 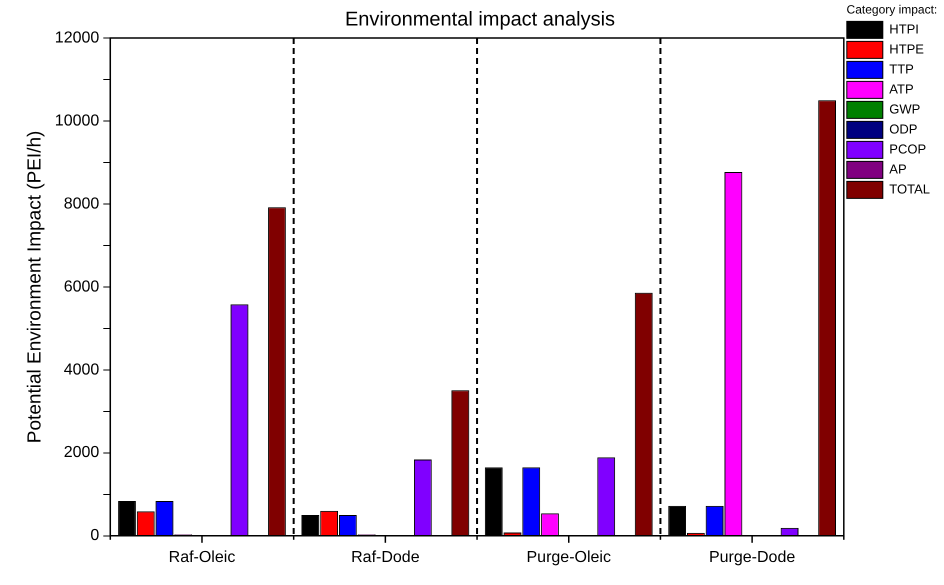 I want to click on y-axis-title: Potential Environment Impact (PEI/h), so click(x=35, y=287).